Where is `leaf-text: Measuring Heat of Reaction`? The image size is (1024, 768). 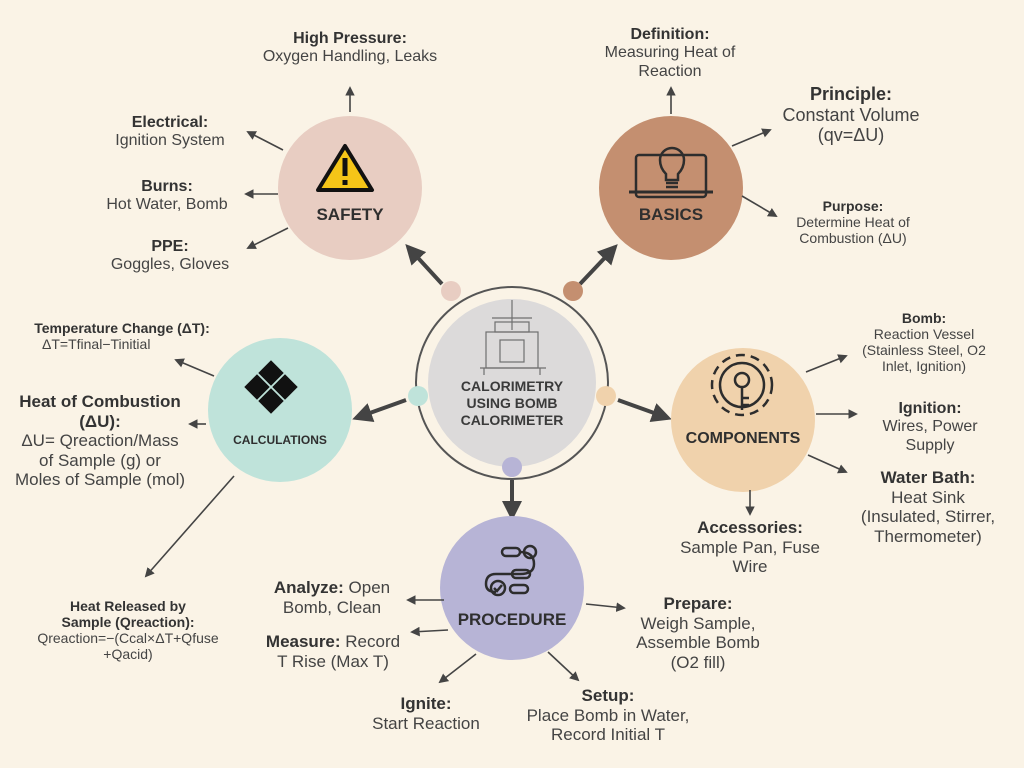
leaf-text: Measuring Heat of Reaction is located at coordinates (670, 62).